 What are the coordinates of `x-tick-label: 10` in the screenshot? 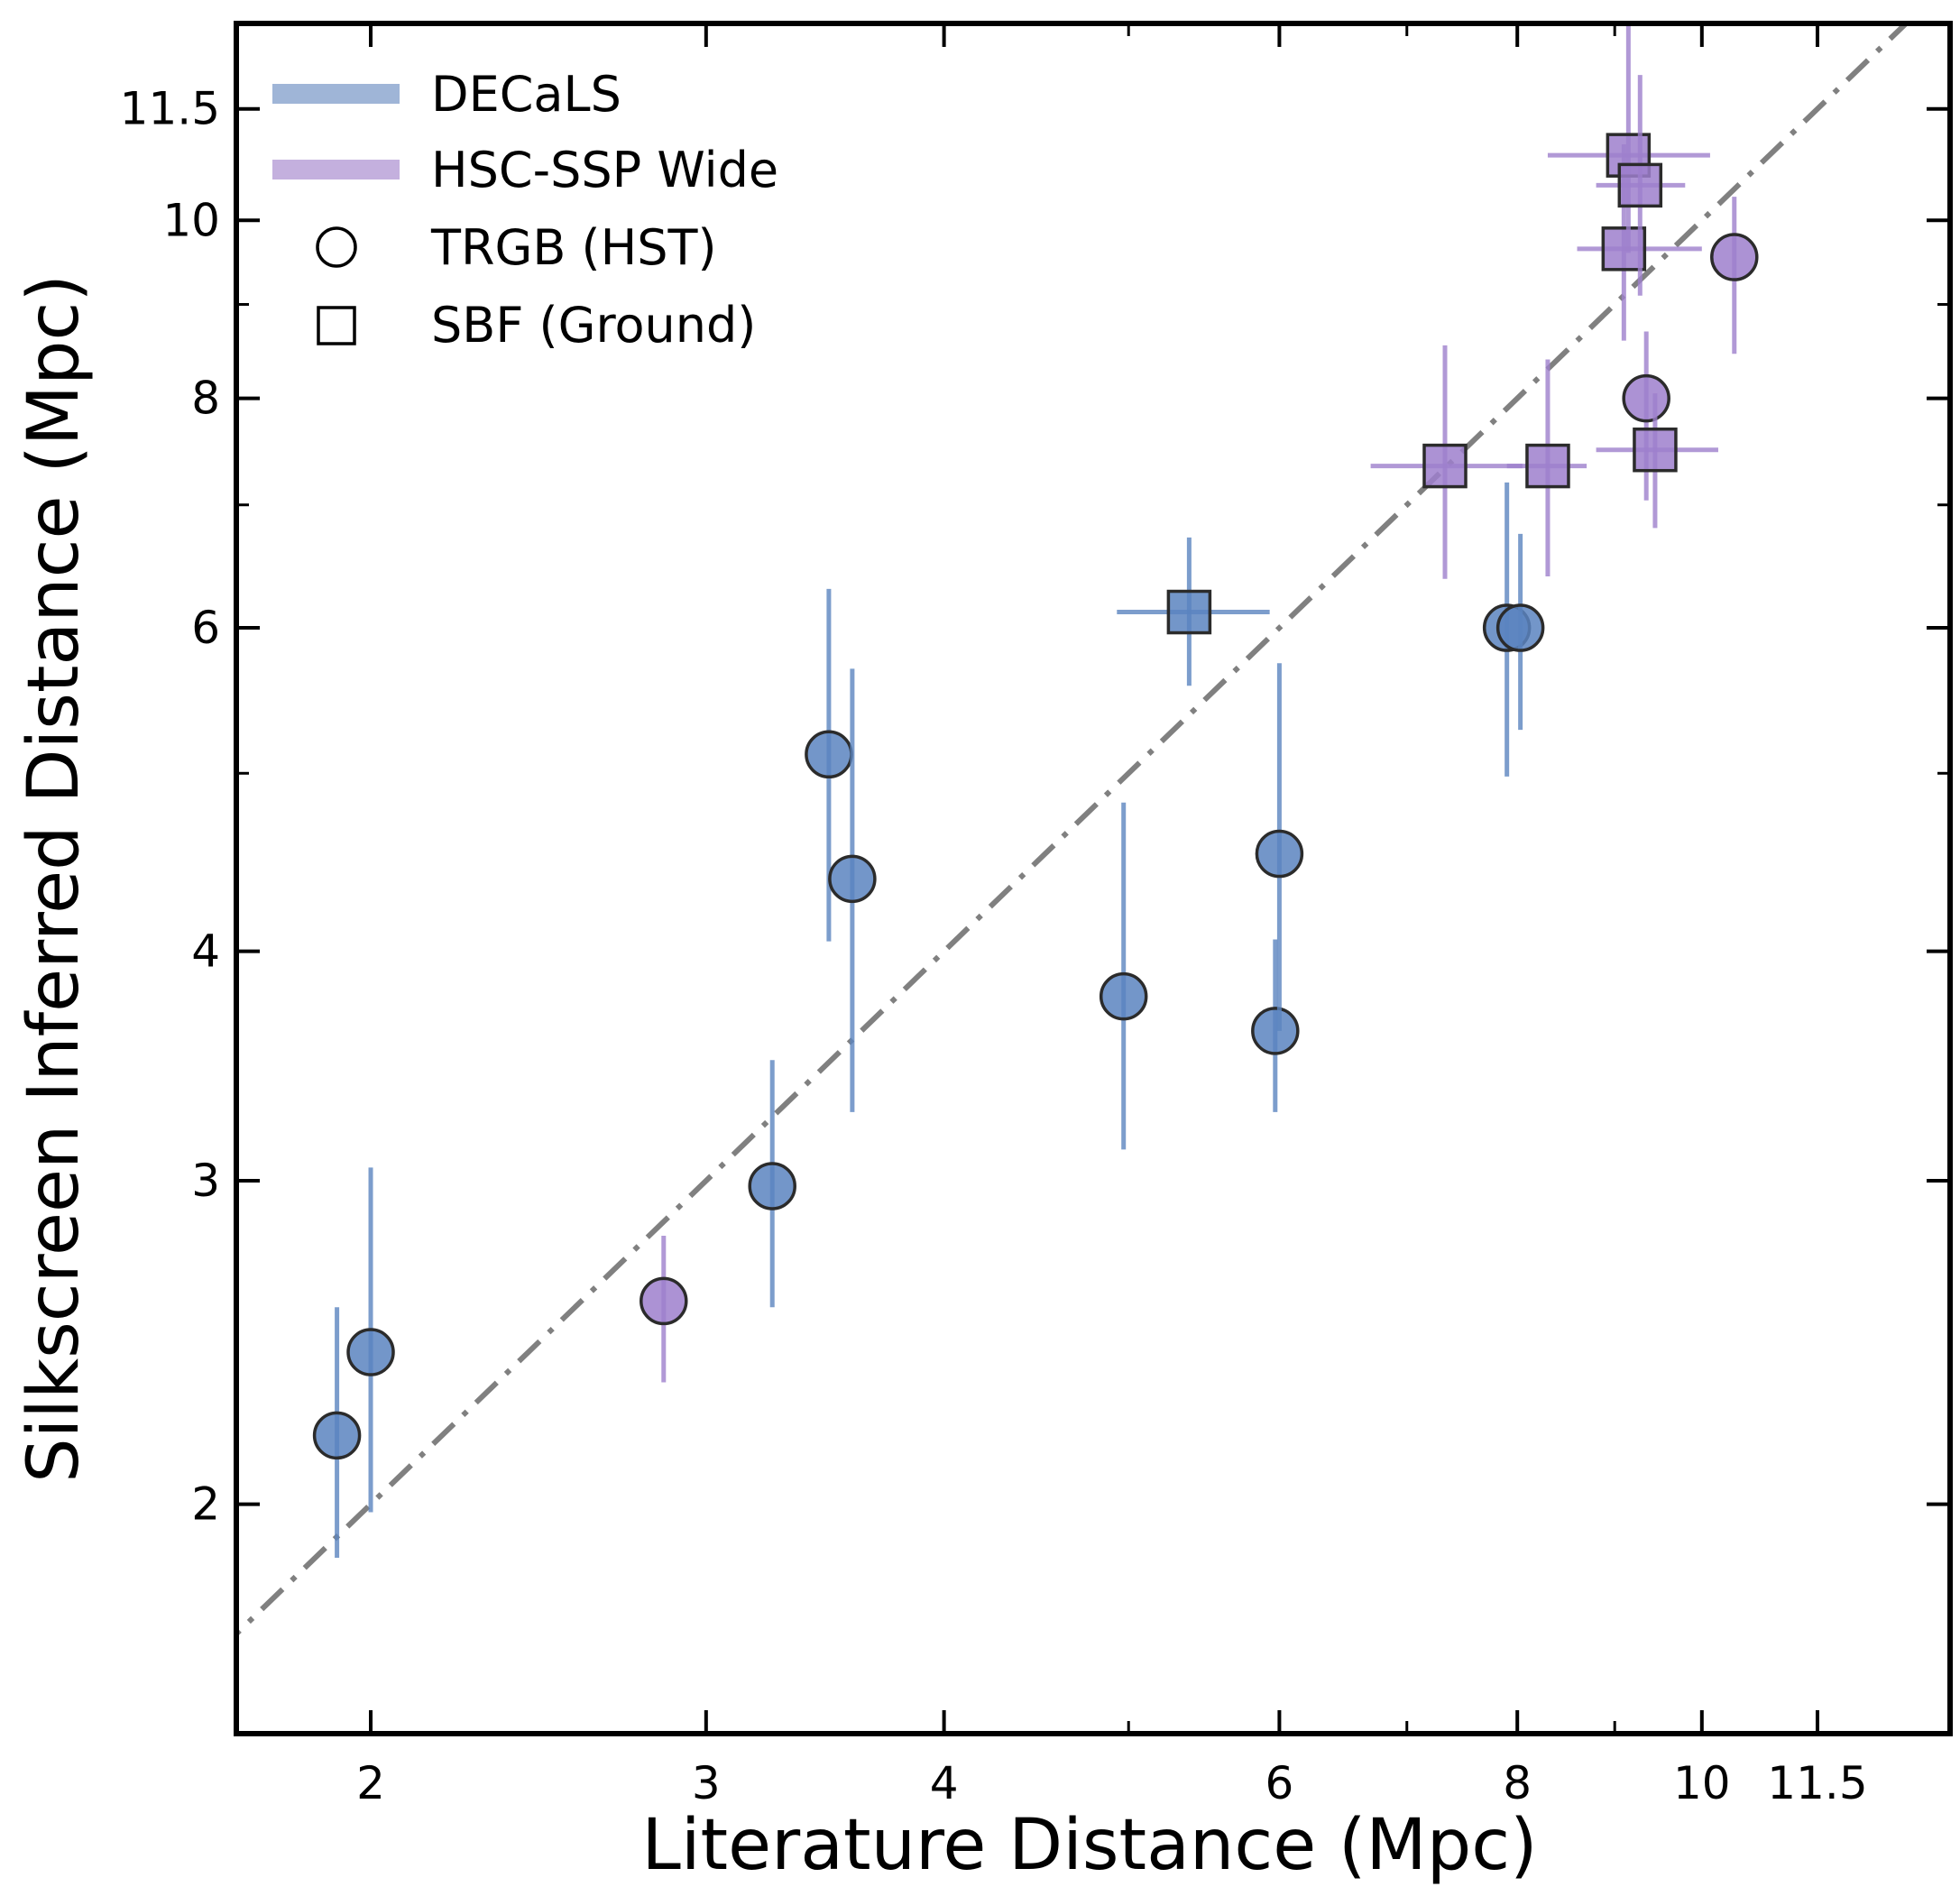 It's located at (1702, 1783).